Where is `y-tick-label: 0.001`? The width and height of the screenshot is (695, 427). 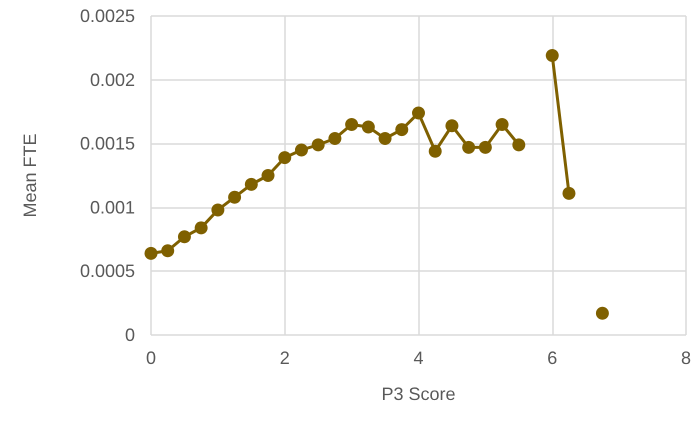
y-tick-label: 0.001 is located at coordinates (112, 207).